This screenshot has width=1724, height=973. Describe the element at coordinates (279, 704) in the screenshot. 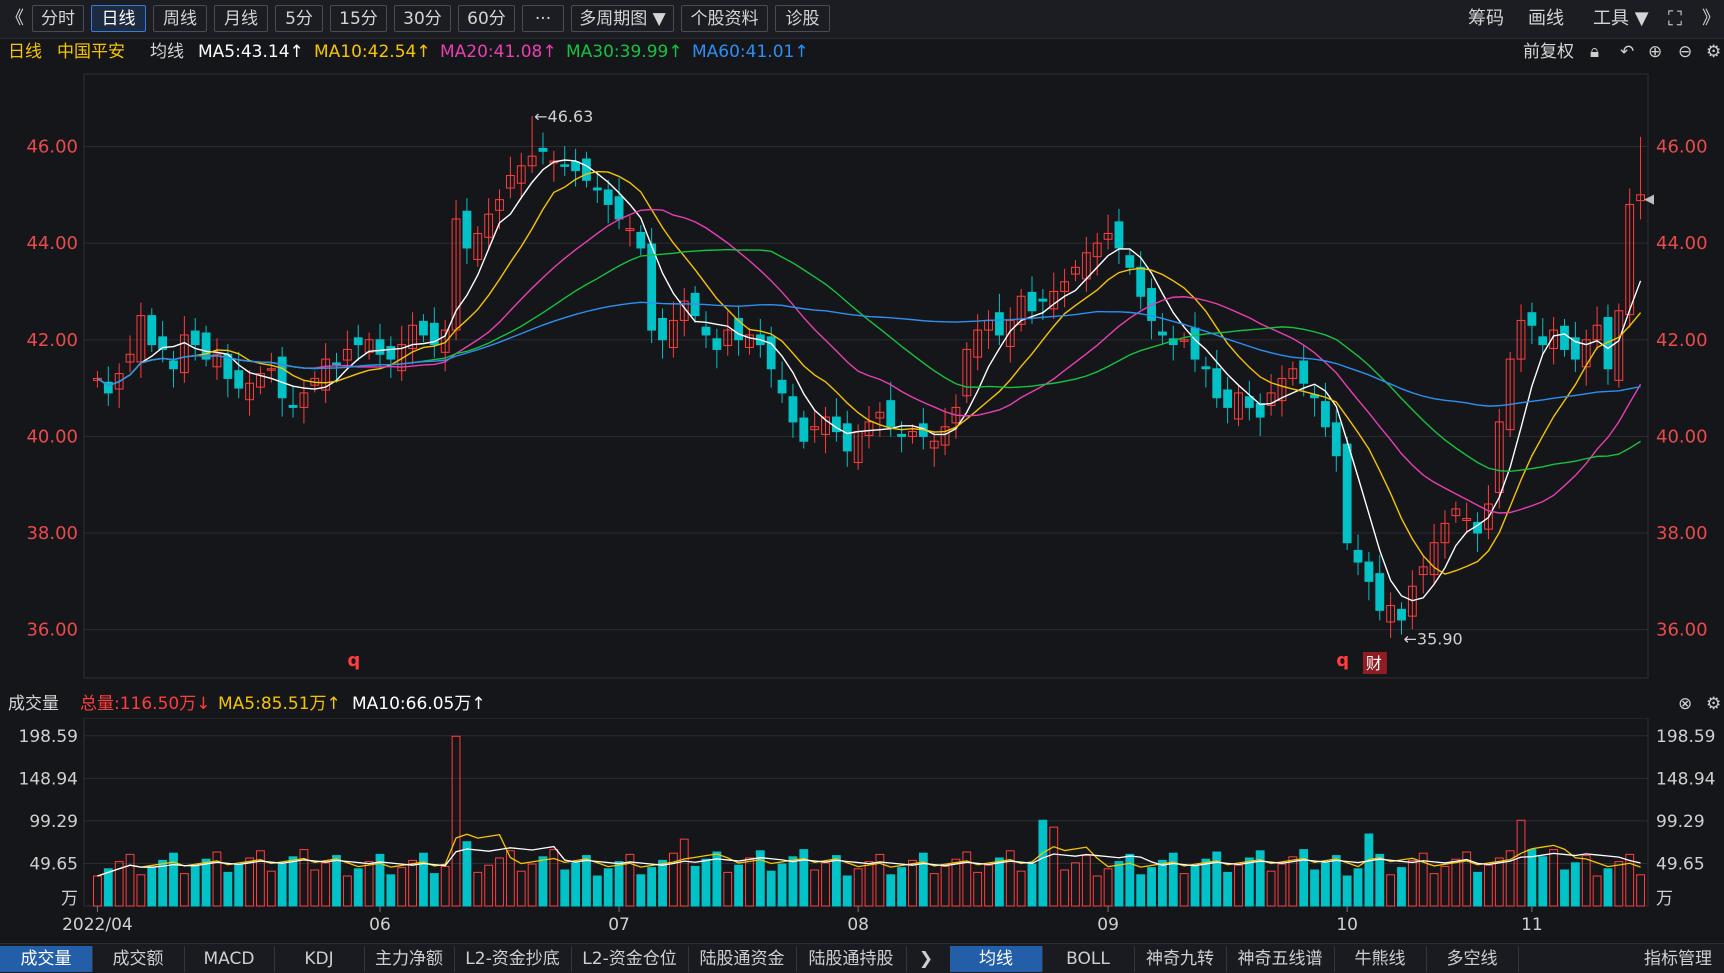

I see `volume-ma5: MA5:85.51万↑` at that location.